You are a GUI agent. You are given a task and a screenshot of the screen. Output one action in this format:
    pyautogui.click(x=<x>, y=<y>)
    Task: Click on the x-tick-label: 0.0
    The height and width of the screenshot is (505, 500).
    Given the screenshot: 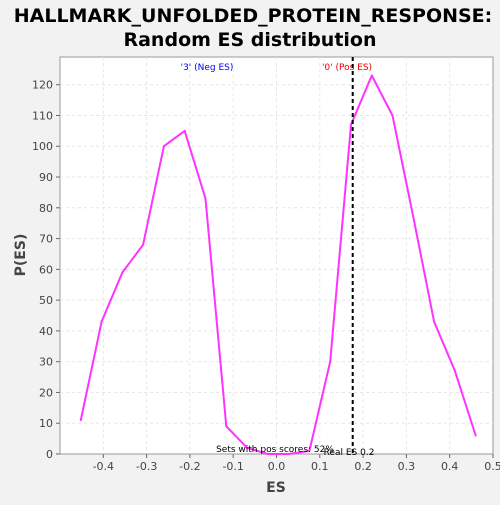 What is the action you would take?
    pyautogui.click(x=277, y=466)
    